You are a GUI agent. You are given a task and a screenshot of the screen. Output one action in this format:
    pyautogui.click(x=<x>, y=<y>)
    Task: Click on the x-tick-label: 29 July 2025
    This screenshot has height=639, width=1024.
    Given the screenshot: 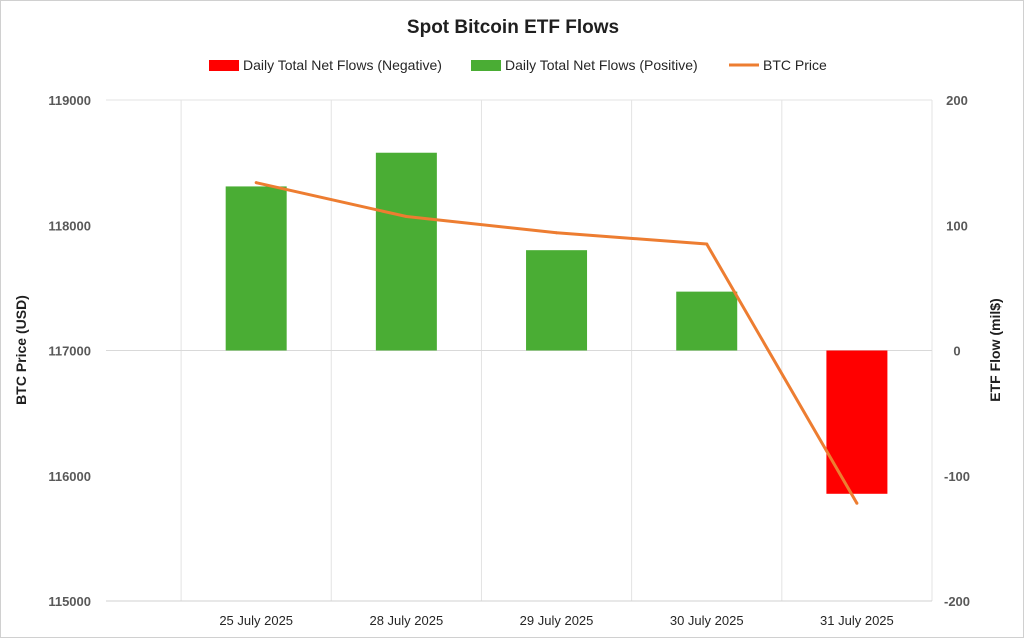 What is the action you would take?
    pyautogui.click(x=557, y=620)
    